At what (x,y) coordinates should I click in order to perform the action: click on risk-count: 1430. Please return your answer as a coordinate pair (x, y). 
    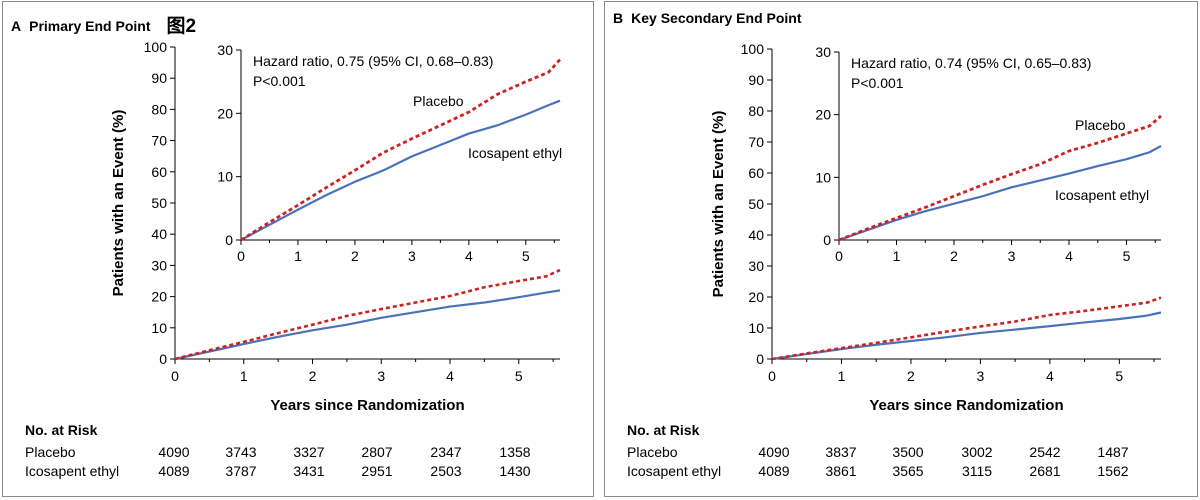
    Looking at the image, I should click on (515, 471).